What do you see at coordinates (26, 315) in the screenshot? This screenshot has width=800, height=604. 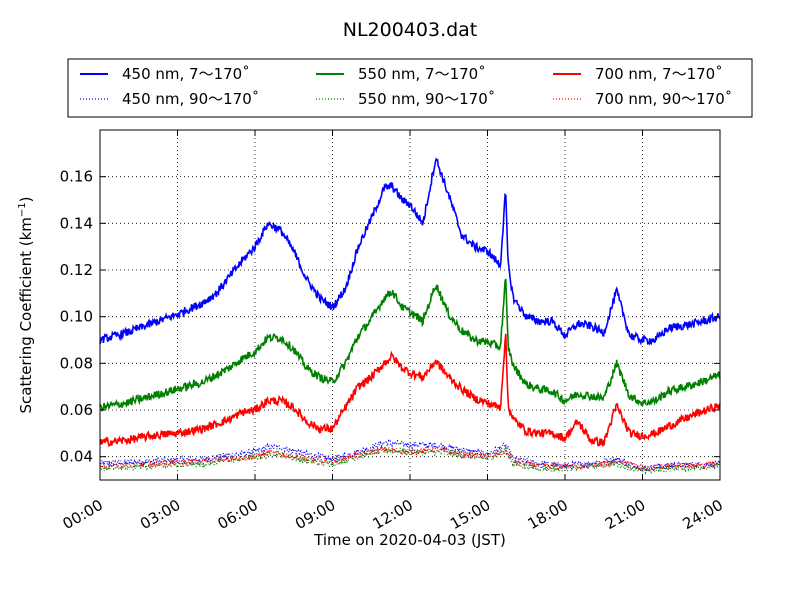 I see `y-axis-label-main: Scattering Coefficient (km` at bounding box center [26, 315].